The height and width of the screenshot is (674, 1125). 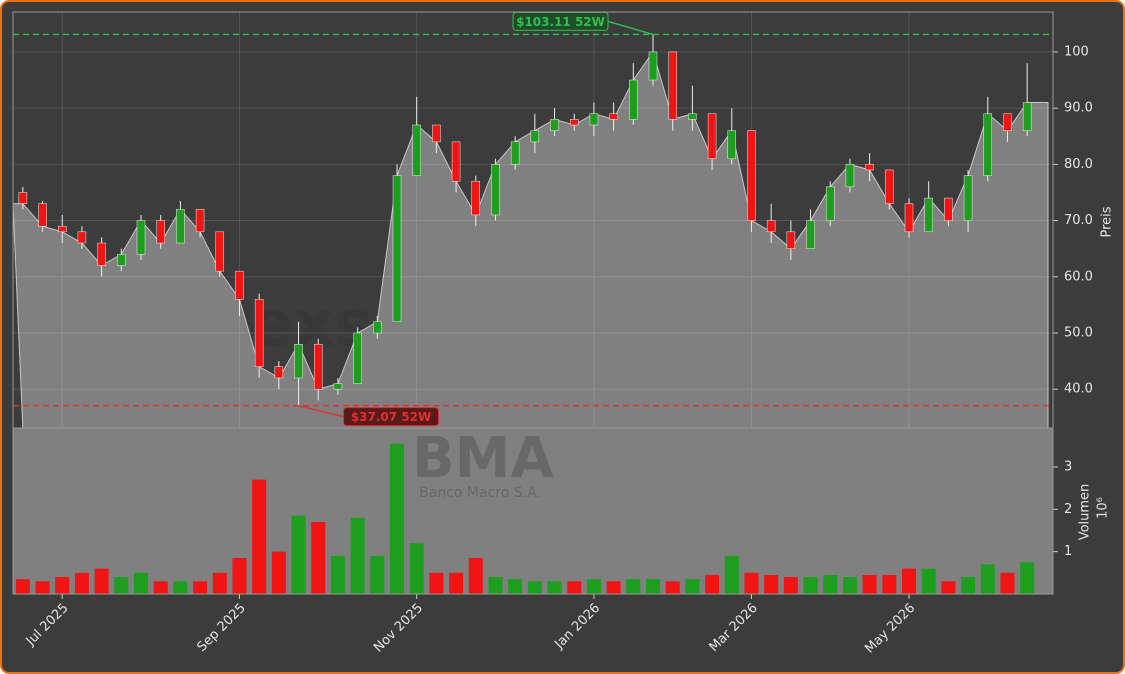 What do you see at coordinates (1068, 509) in the screenshot?
I see `volume-y-tick-label: 2` at bounding box center [1068, 509].